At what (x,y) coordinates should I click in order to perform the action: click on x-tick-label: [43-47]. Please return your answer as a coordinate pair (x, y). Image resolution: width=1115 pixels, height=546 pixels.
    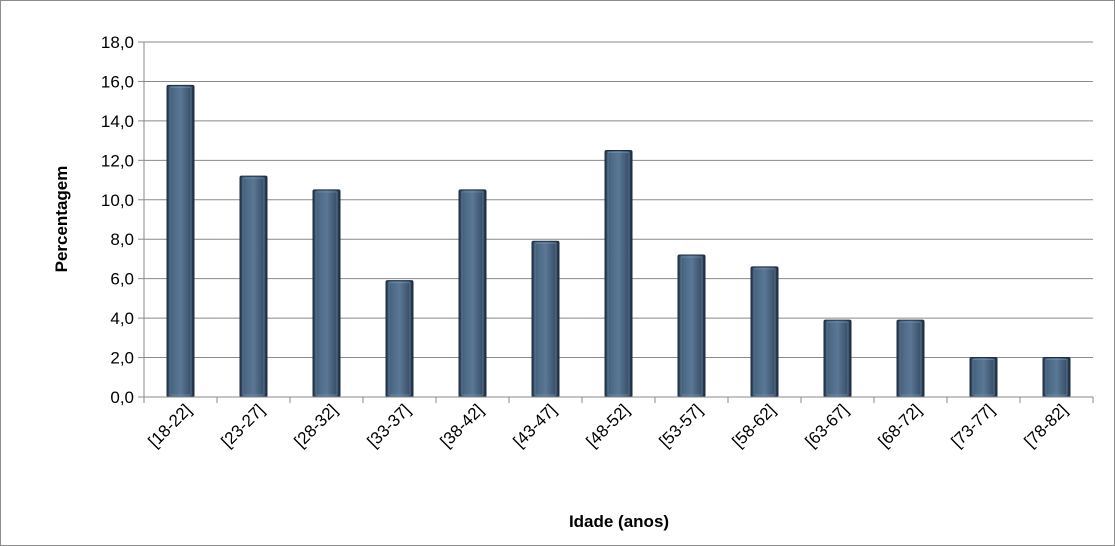
    Looking at the image, I should click on (534, 425).